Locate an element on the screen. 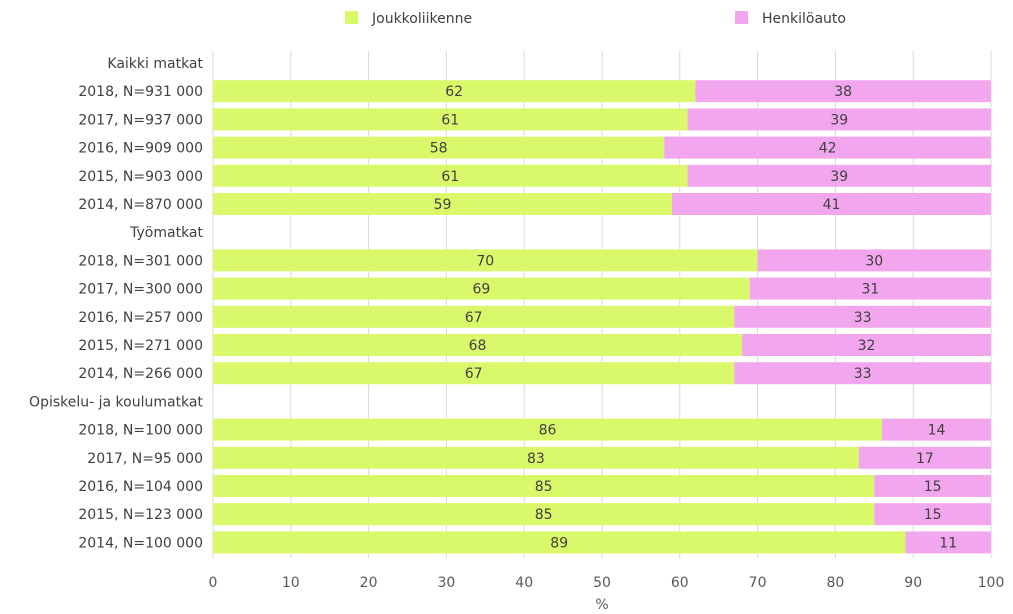 The image size is (1013, 614). group-label: Opiskelu- ja koulumatkat is located at coordinates (116, 402).